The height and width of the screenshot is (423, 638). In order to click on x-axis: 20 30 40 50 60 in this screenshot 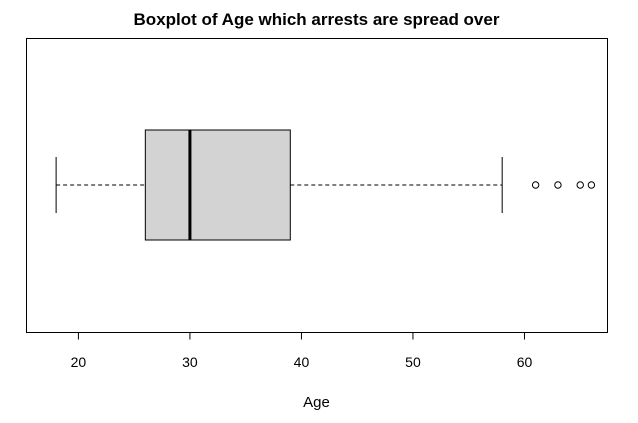, I will do `click(302, 351)`.